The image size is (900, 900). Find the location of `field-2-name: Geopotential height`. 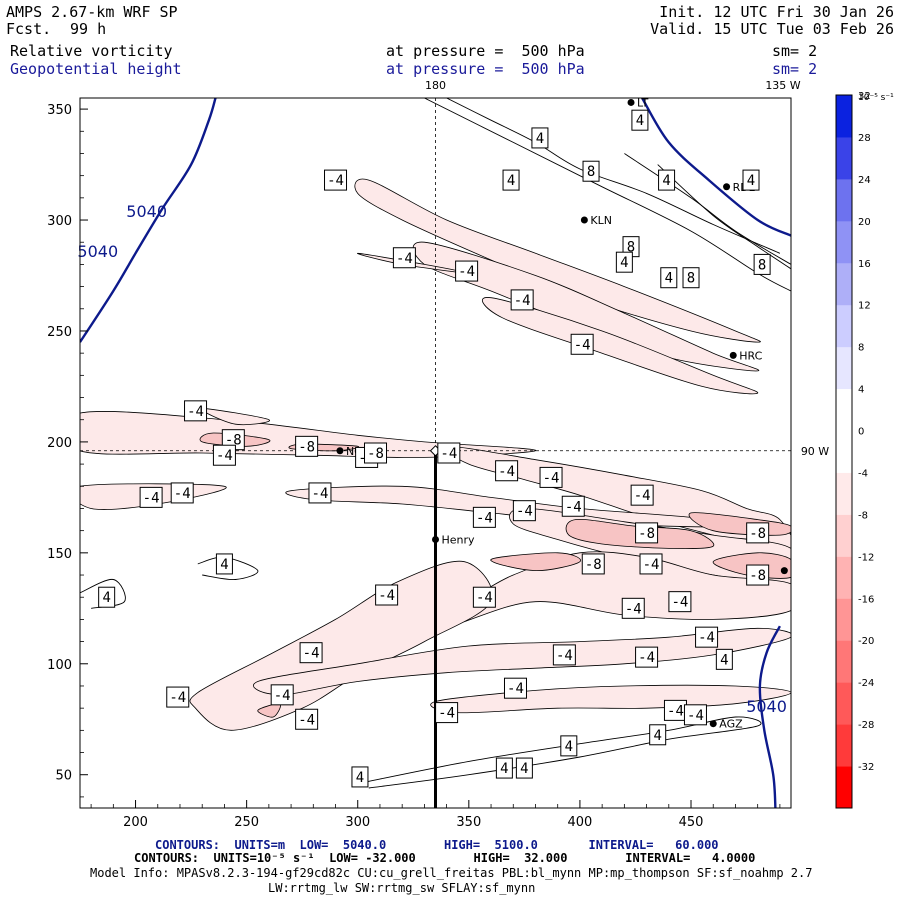

field-2-name: Geopotential height is located at coordinates (96, 69).